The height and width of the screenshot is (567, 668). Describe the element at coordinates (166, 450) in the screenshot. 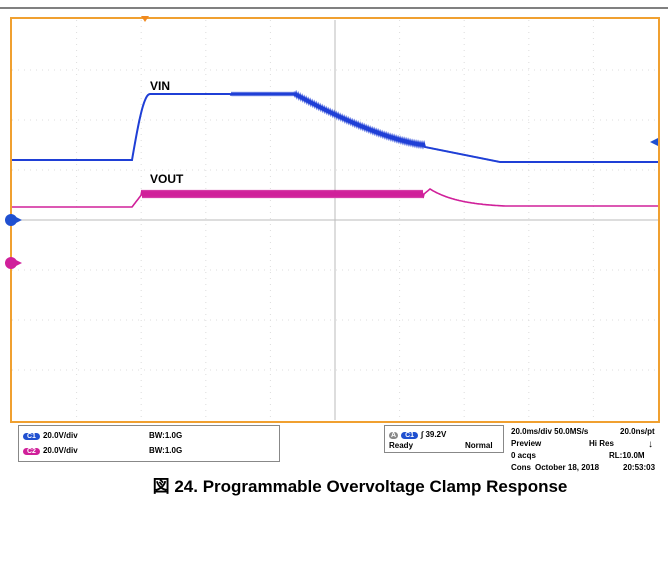

I see `ch2-bandwidth: BW:1.0G` at that location.